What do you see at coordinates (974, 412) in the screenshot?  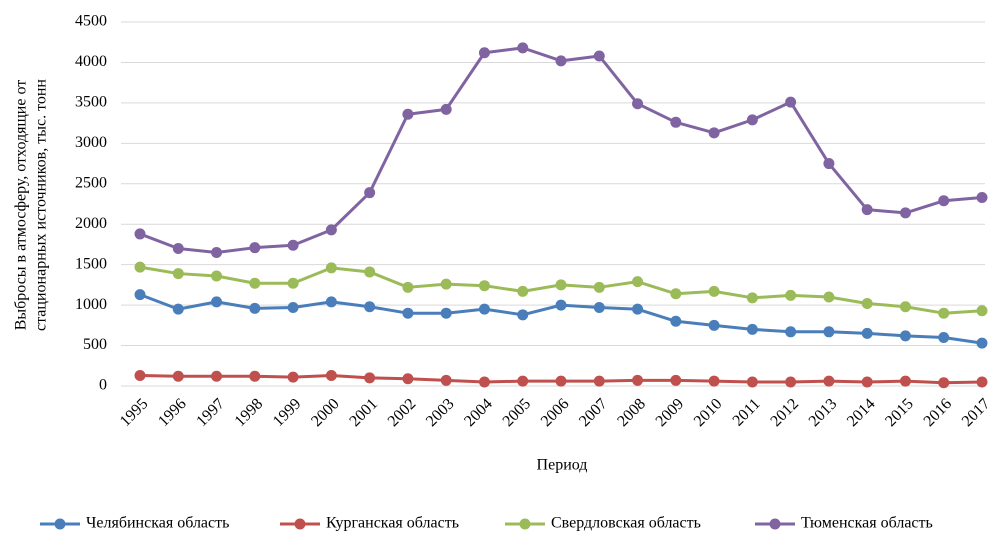 I see `x-tick-label: 2017` at bounding box center [974, 412].